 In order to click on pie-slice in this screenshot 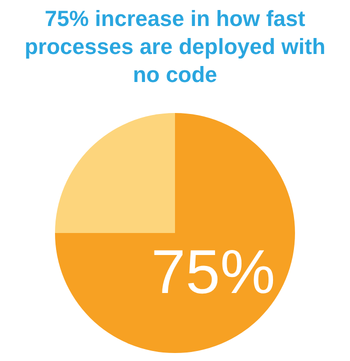, I will do `click(115, 173)`.